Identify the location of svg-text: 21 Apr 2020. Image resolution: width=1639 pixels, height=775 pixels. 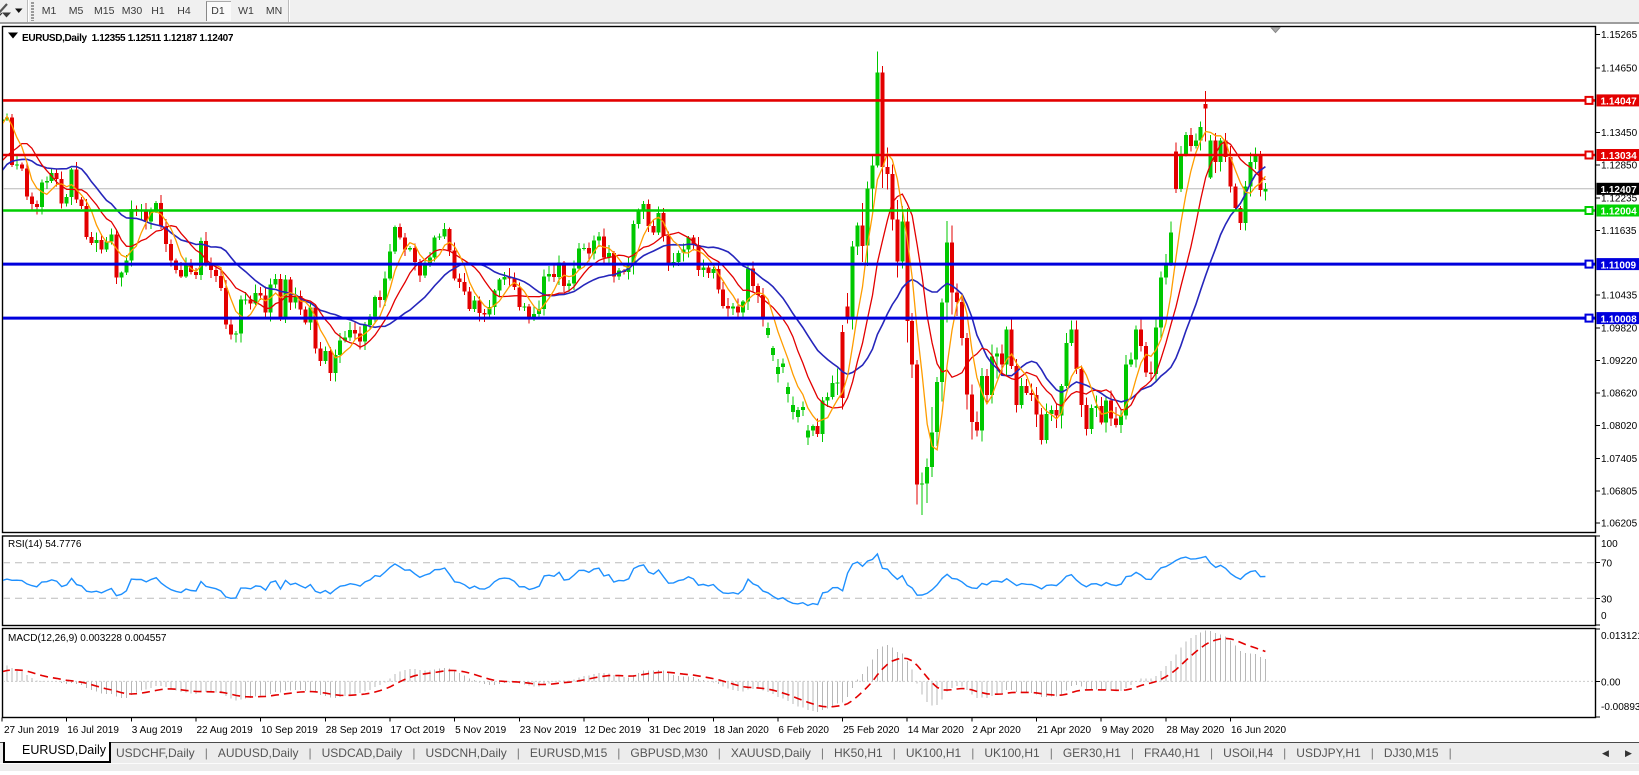
(1064, 730).